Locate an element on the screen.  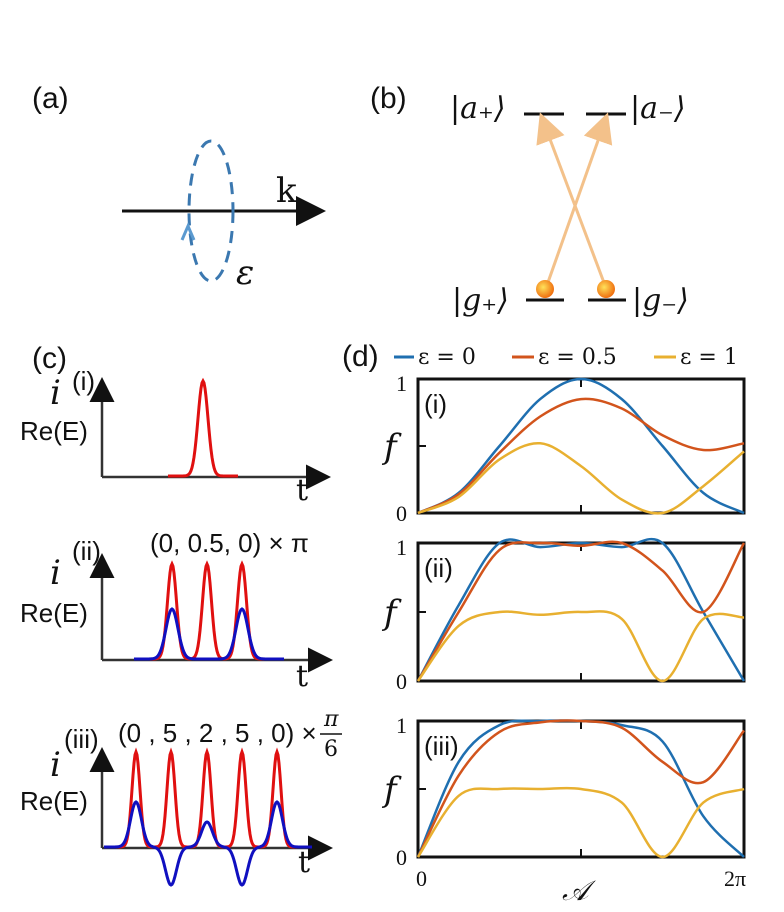
params-frac-num: π is located at coordinates (331, 719).